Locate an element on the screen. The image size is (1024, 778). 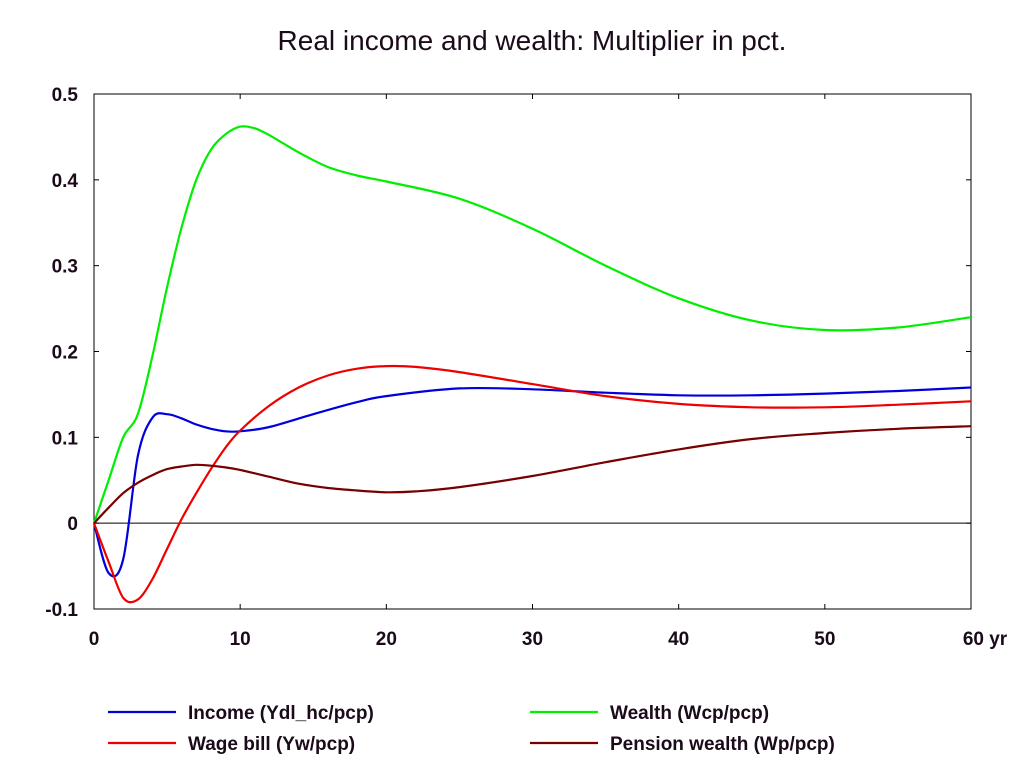
y-tick-label: -0.1 is located at coordinates (61, 610).